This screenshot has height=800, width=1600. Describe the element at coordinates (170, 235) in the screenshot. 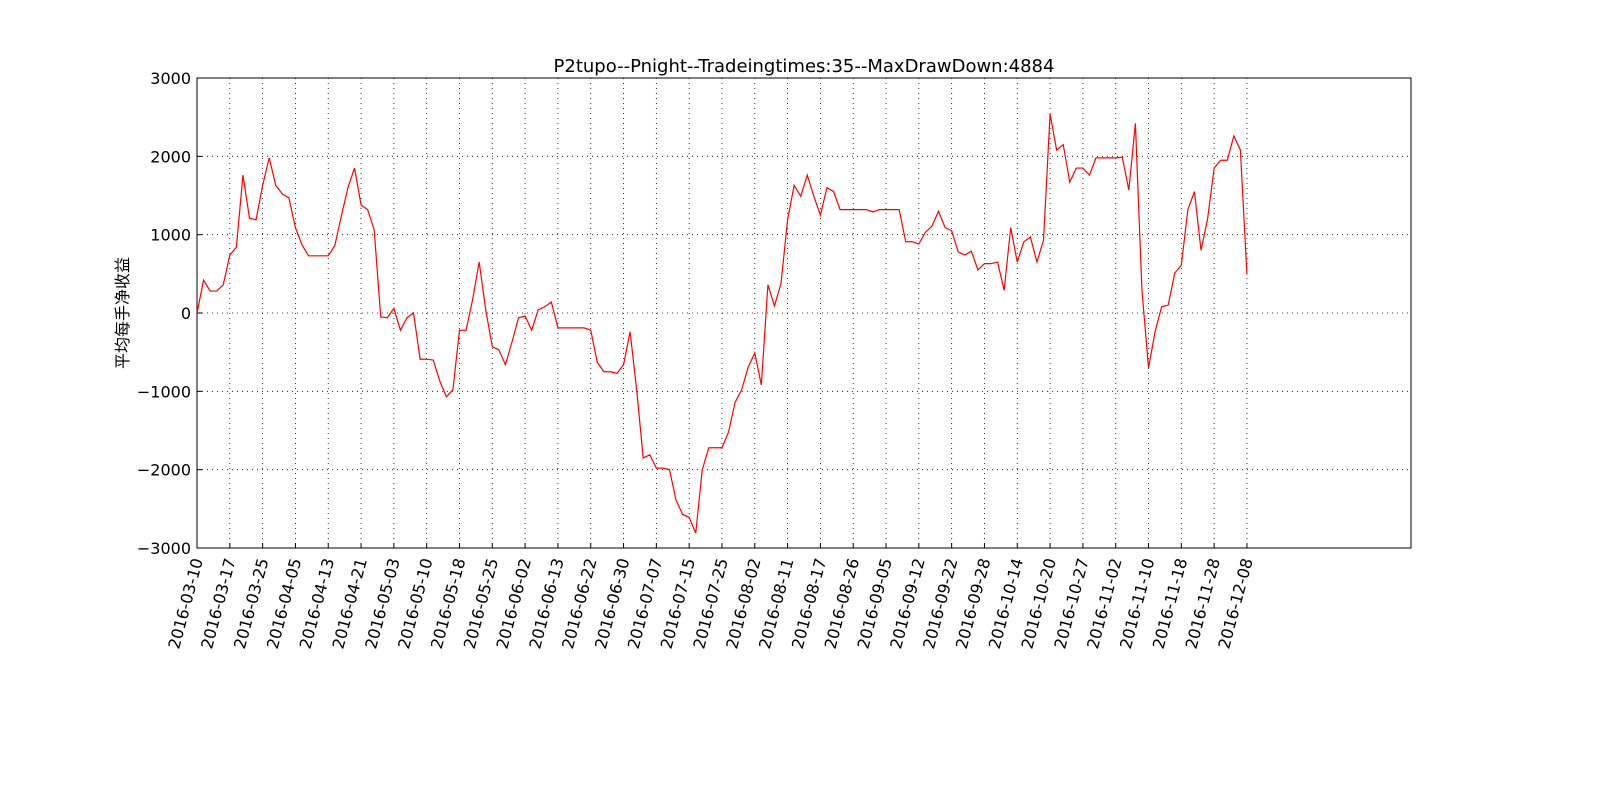

I see `y-tick-label: 1000` at that location.